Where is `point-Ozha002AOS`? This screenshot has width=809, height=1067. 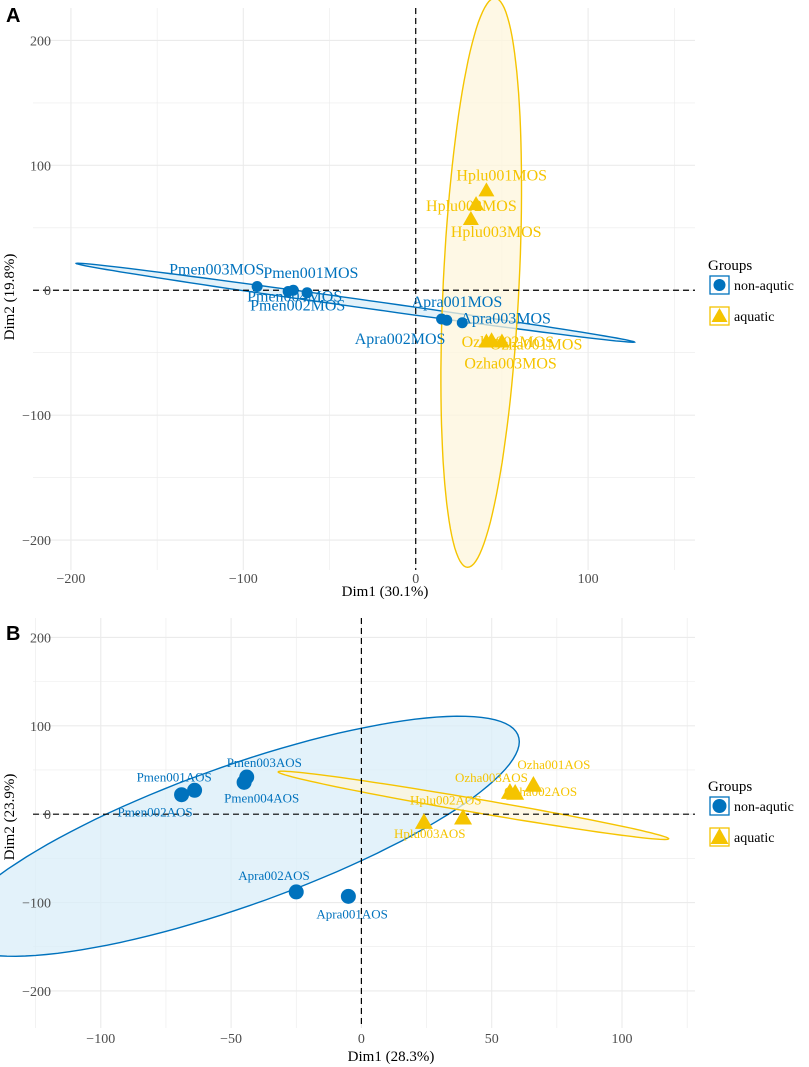
point-Ozha002AOS is located at coordinates (515, 791).